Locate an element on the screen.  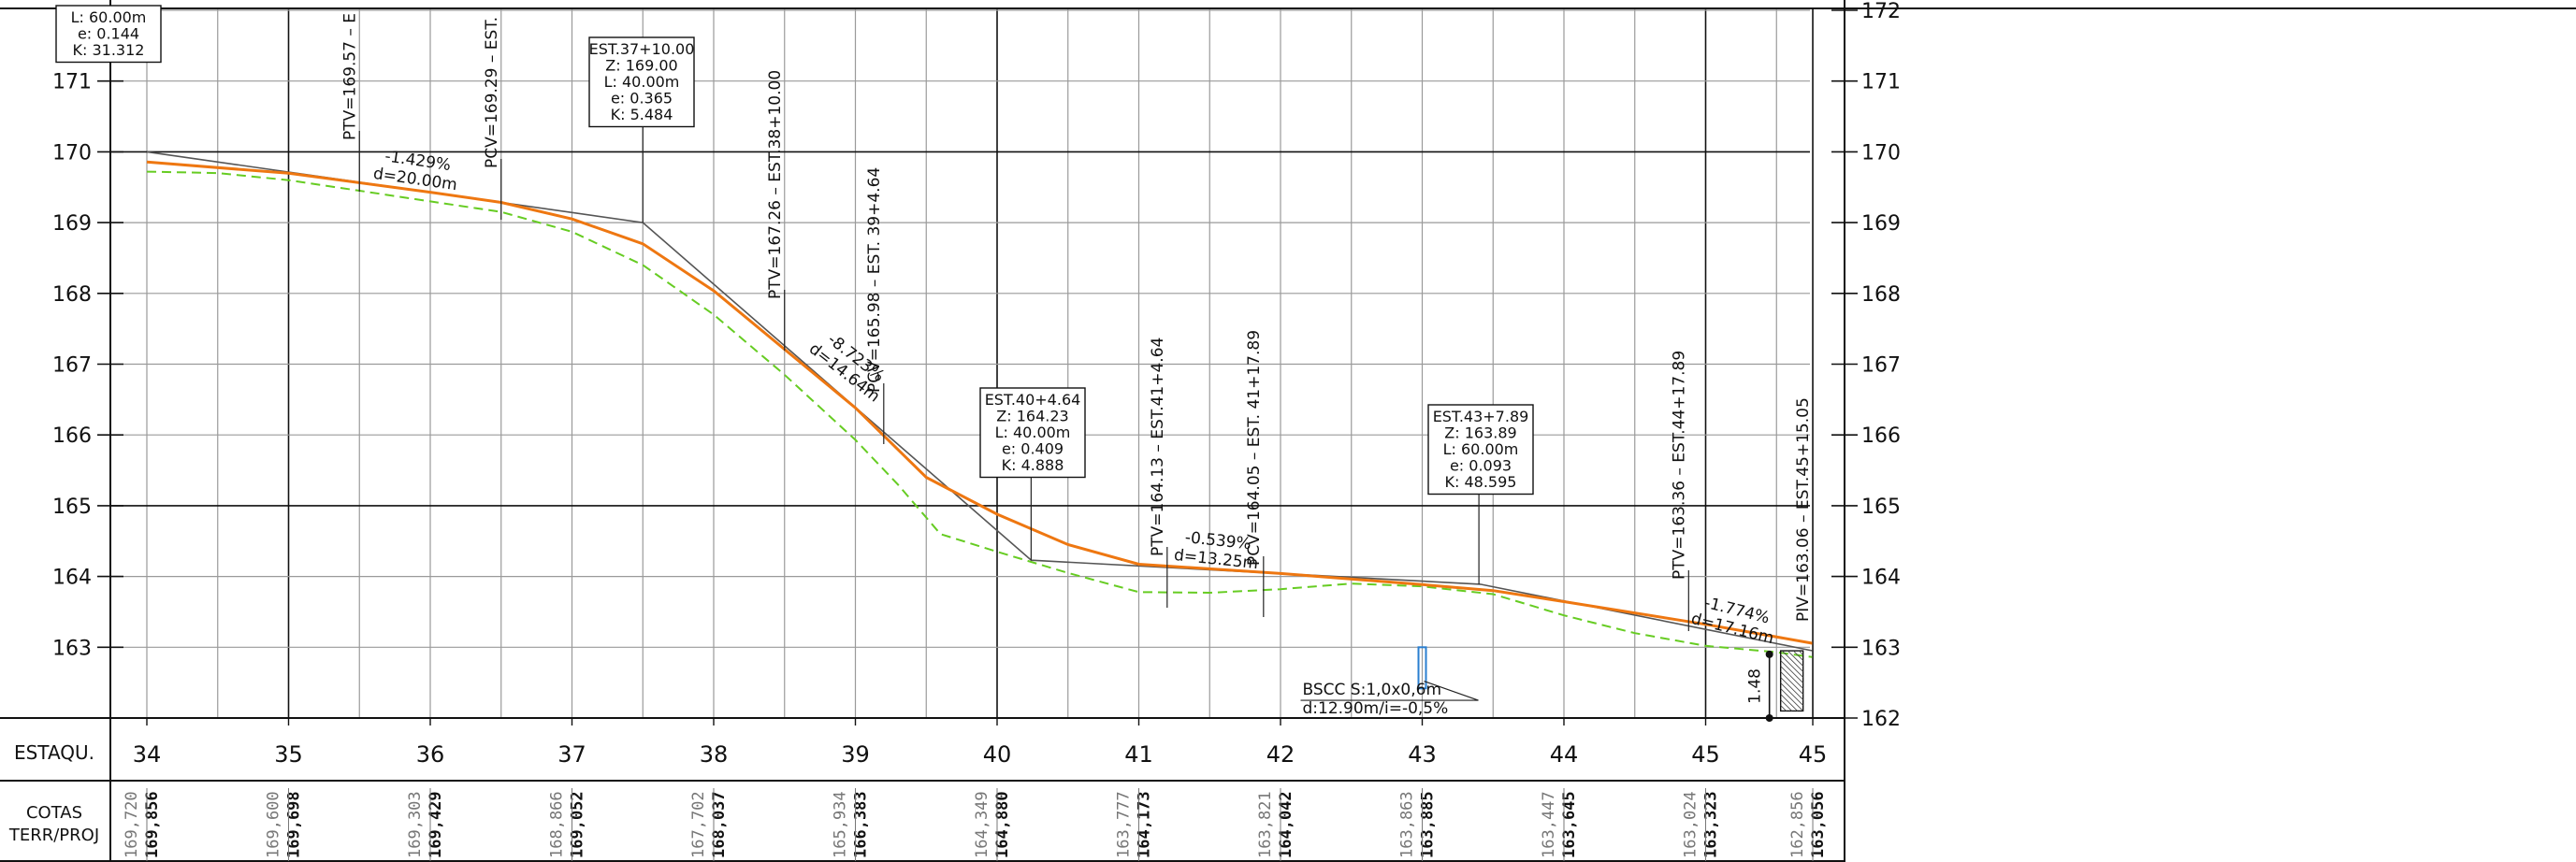
right-axis-elevation-label: 172 is located at coordinates (1881, 12).